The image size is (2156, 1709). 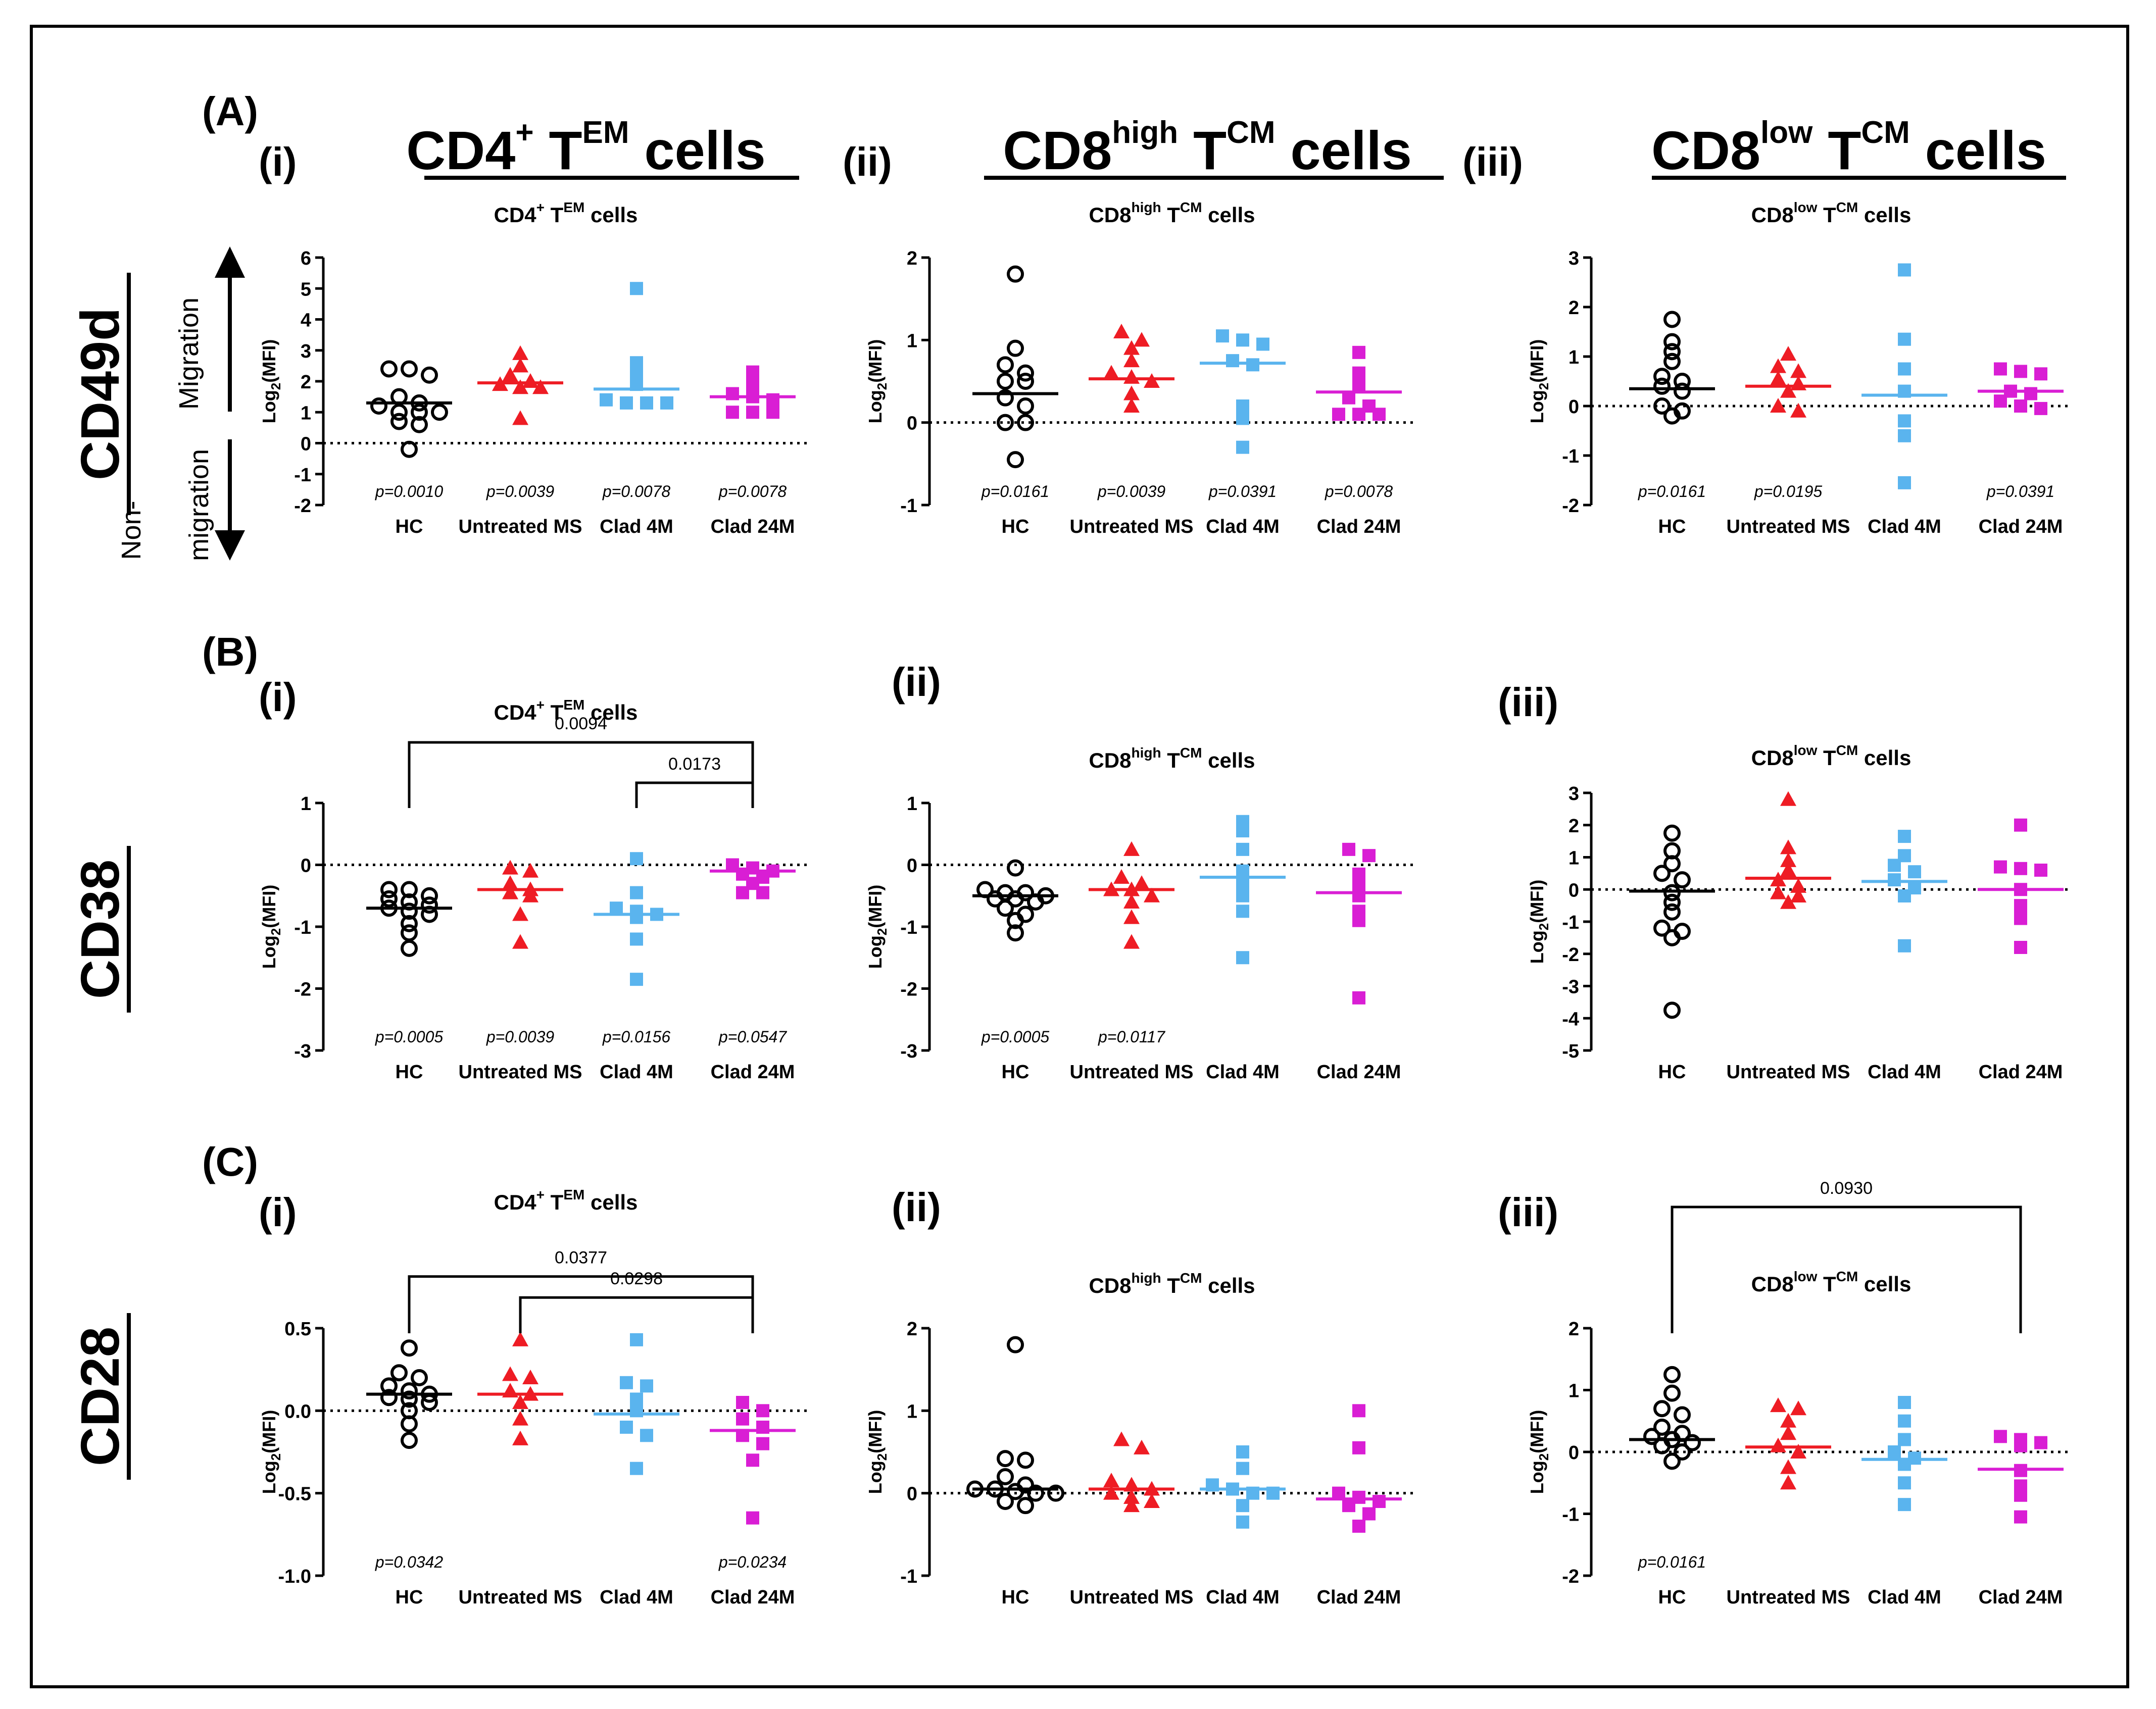 What do you see at coordinates (916, 682) in the screenshot?
I see `roman-b-ii: (ii)` at bounding box center [916, 682].